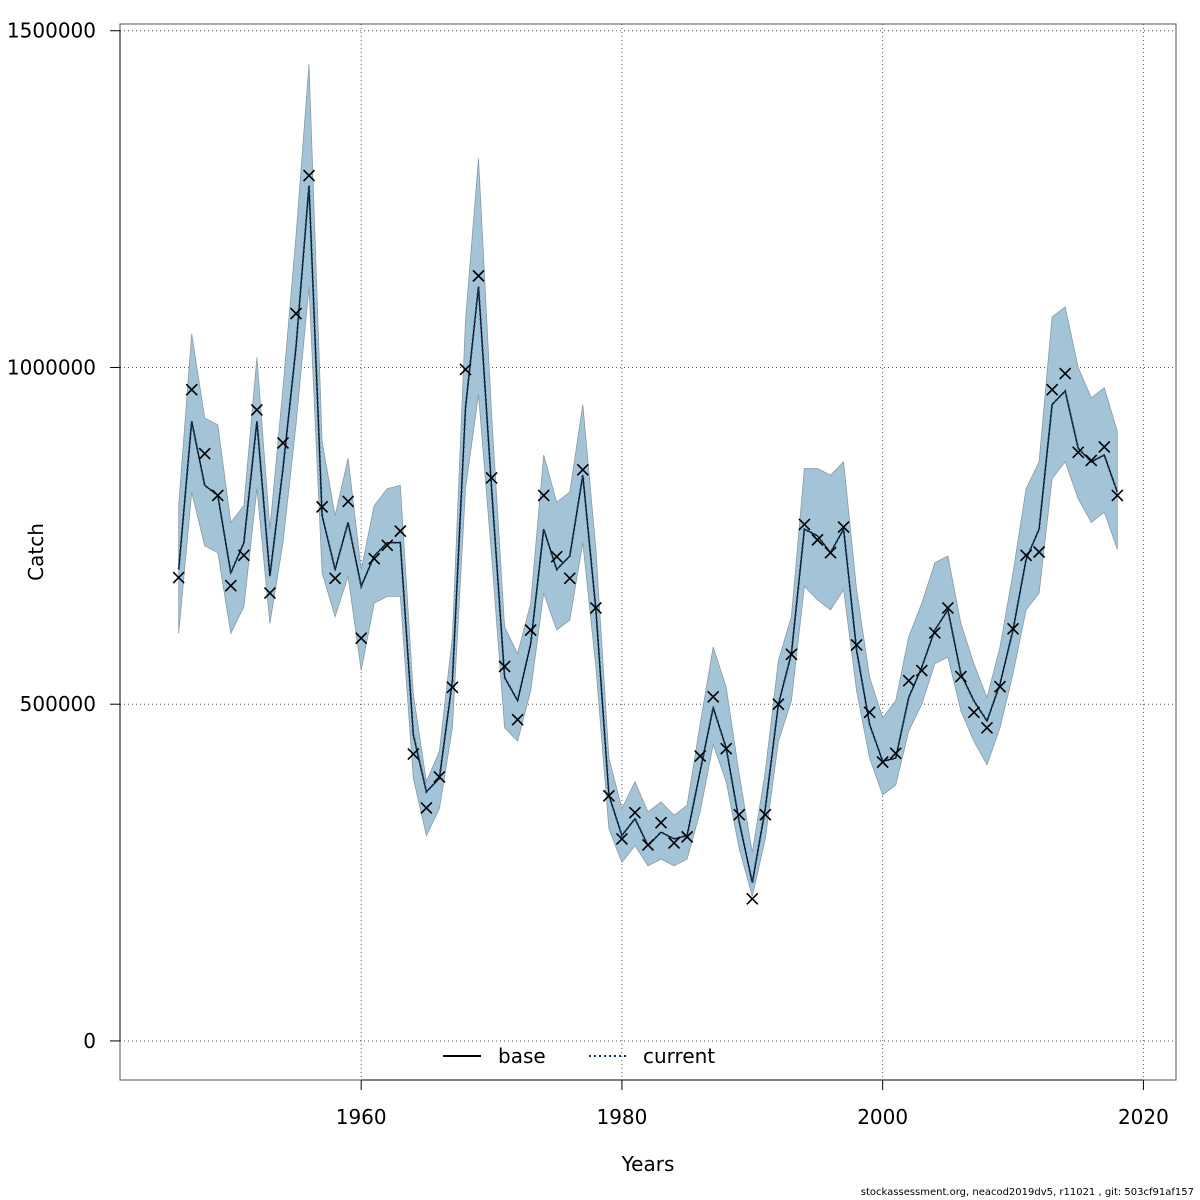 The image size is (1200, 1200). Describe the element at coordinates (895, 753) in the screenshot. I see `data-point-2001` at that location.